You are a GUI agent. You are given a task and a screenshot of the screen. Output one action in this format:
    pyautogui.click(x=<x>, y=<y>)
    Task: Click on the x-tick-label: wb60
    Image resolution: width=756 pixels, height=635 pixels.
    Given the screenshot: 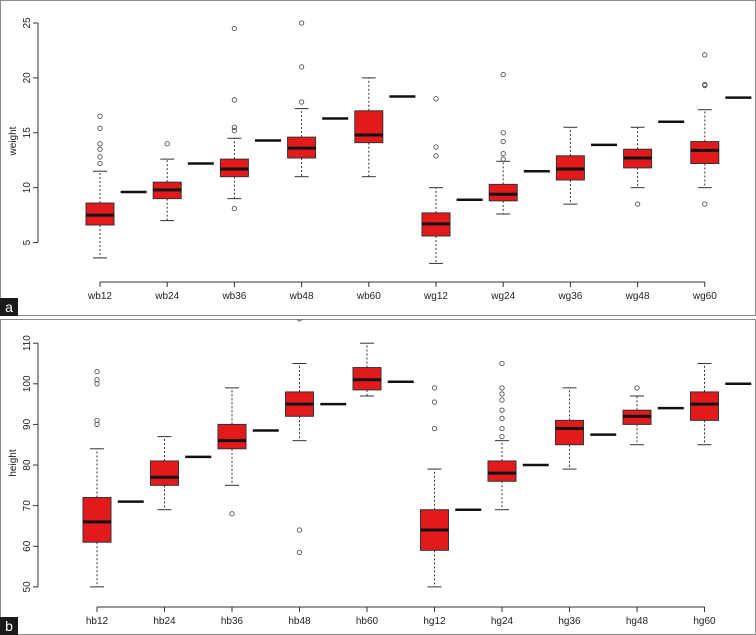 What is the action you would take?
    pyautogui.click(x=368, y=296)
    